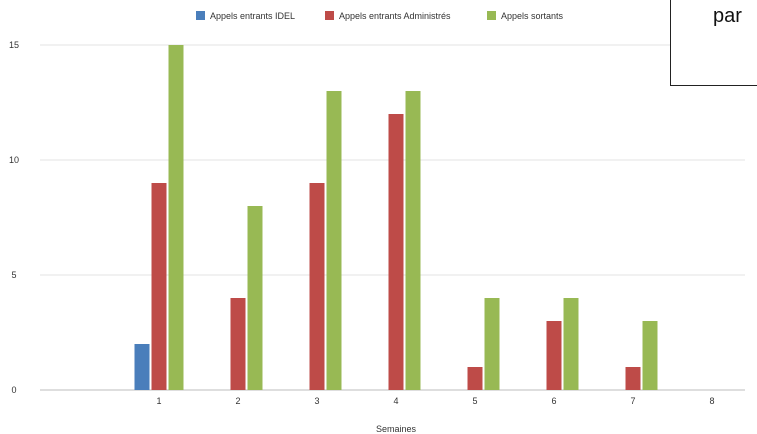 The width and height of the screenshot is (757, 434). What do you see at coordinates (474, 401) in the screenshot?
I see `x-tick-label: 5` at bounding box center [474, 401].